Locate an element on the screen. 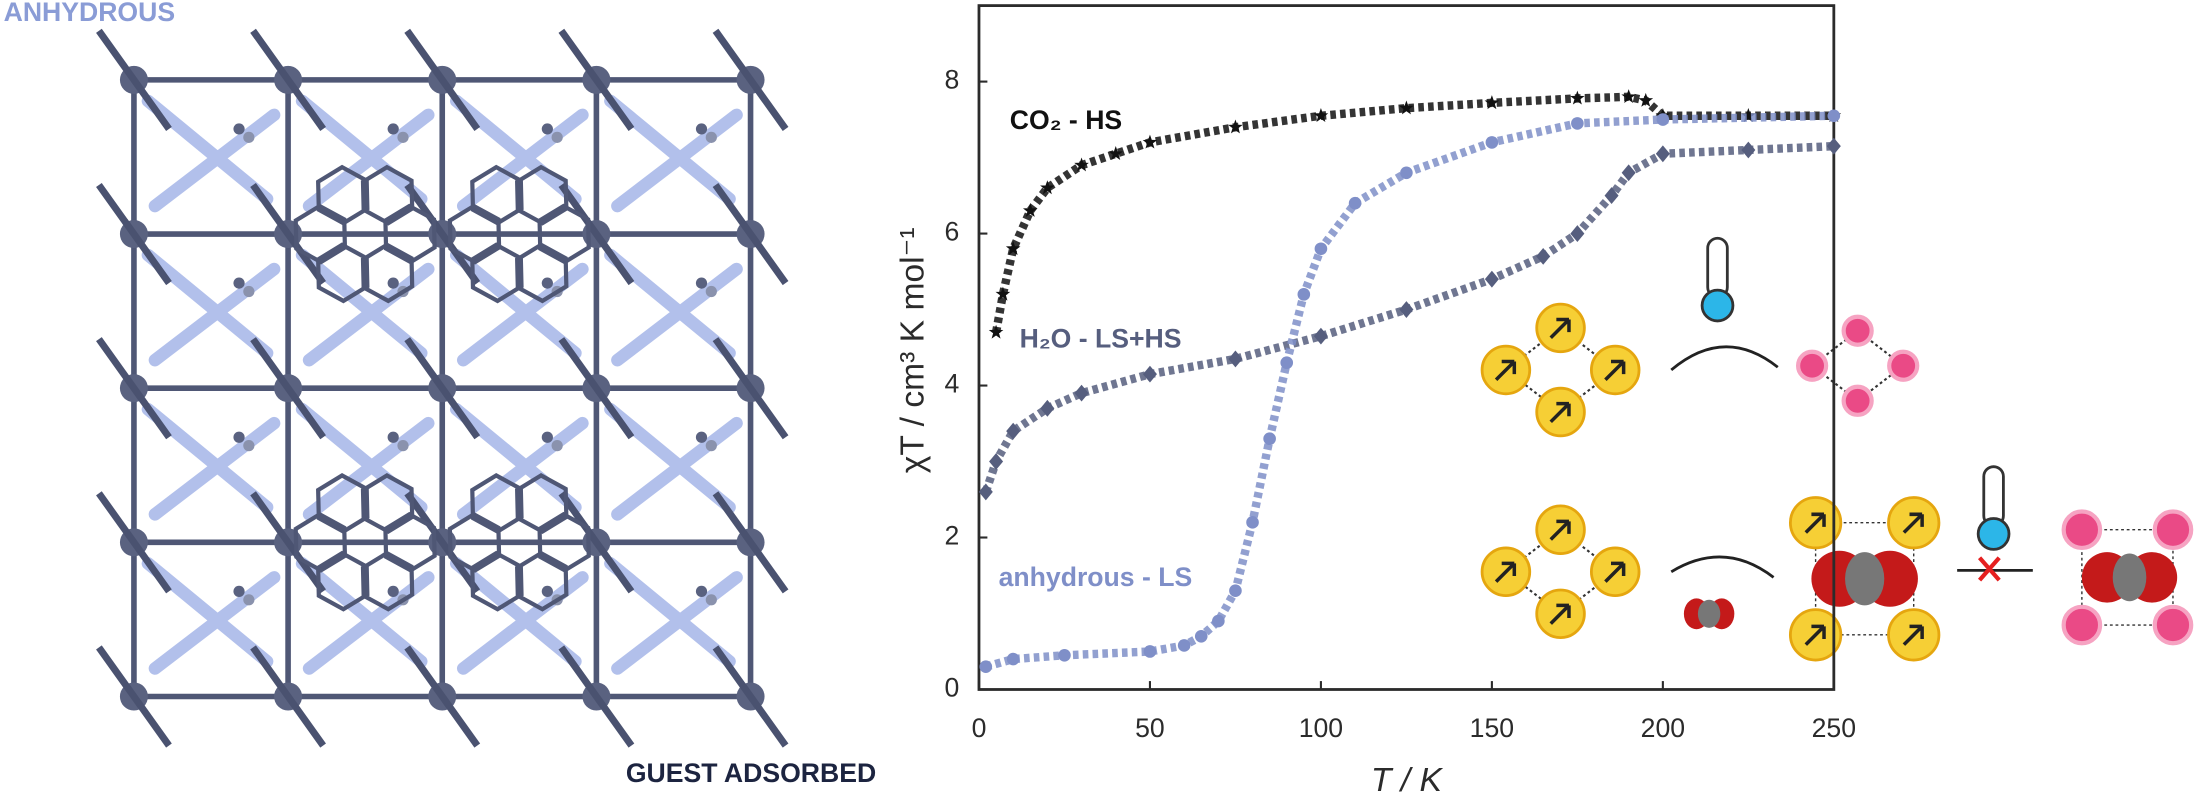 This screenshot has height=803, width=2199. series-trace is located at coordinates (1412, 213).